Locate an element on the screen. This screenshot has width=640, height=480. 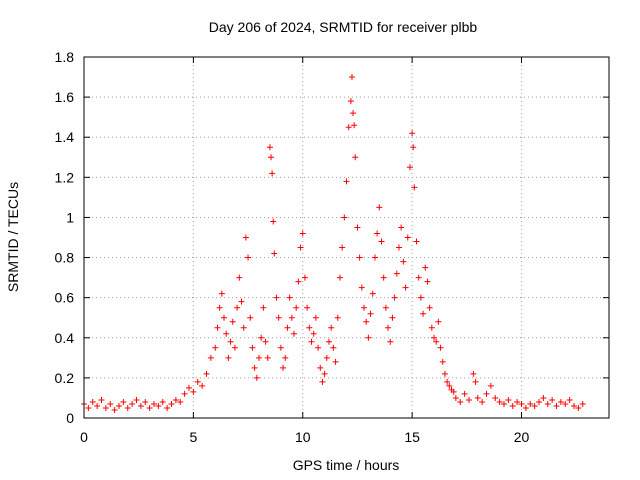
y-tick-label: 1.8 is located at coordinates (65, 57).